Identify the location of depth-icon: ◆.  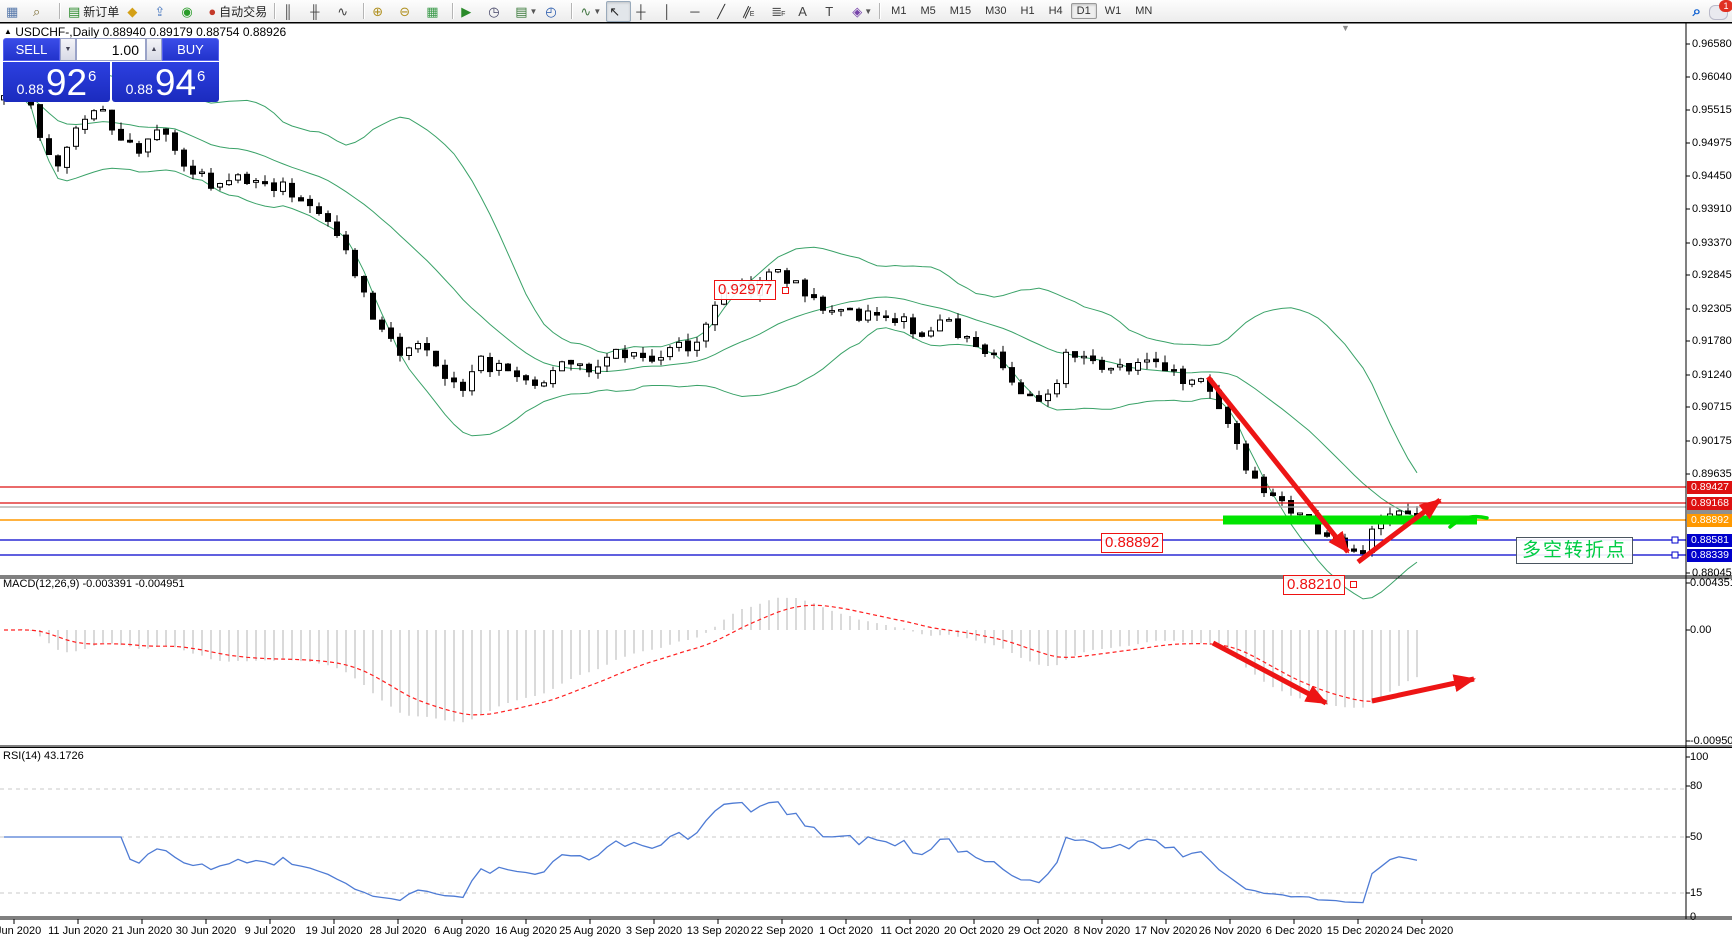
(132, 11).